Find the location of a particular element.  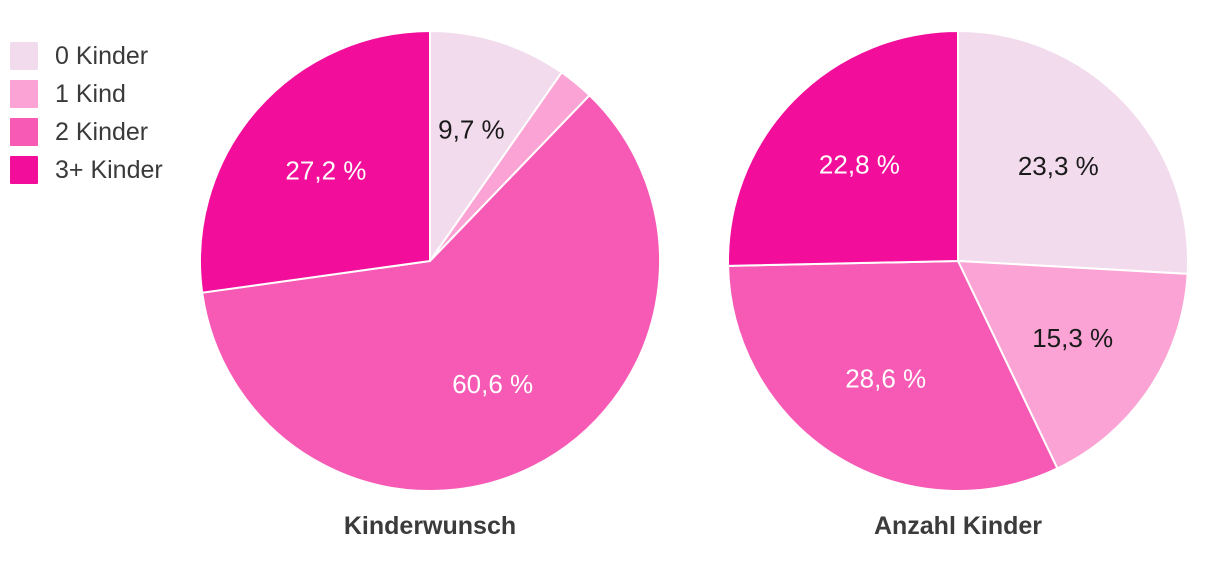

legend-swatch-2-kinder is located at coordinates (24, 132).